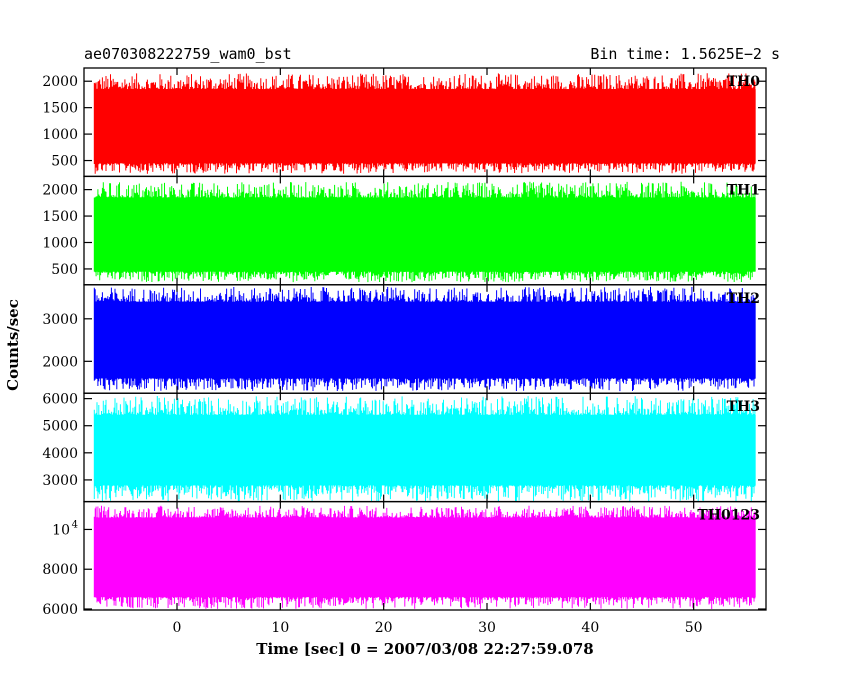  What do you see at coordinates (743, 190) in the screenshot?
I see `panel-label-th1: TH1` at bounding box center [743, 190].